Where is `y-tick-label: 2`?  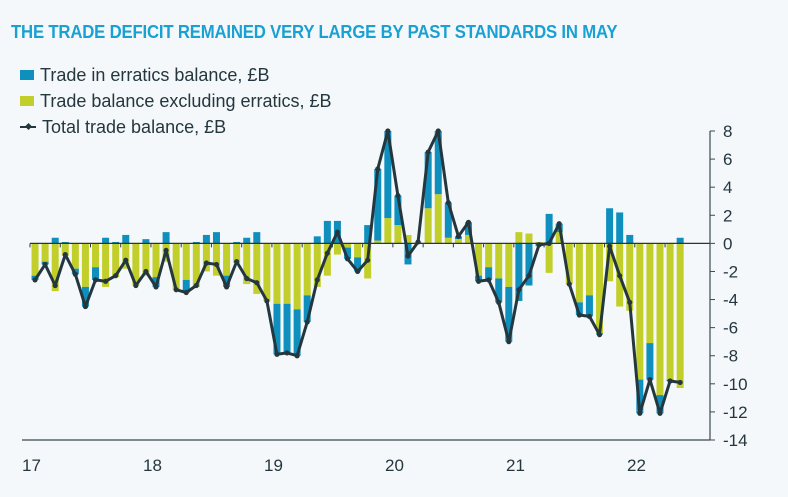 y-tick-label: 2 is located at coordinates (727, 215).